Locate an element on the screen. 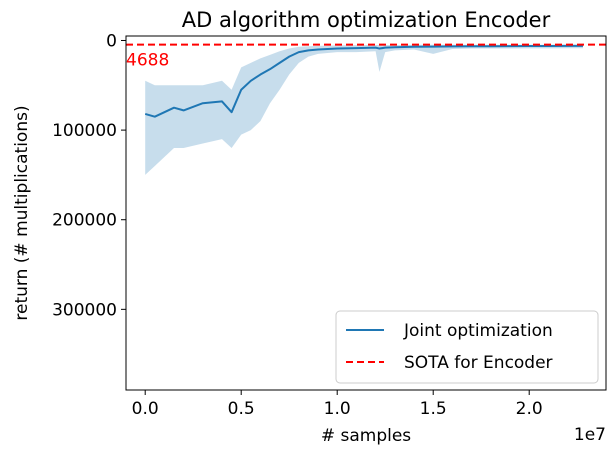 This screenshot has width=615, height=455. x-tick-label: 0.5 is located at coordinates (241, 409).